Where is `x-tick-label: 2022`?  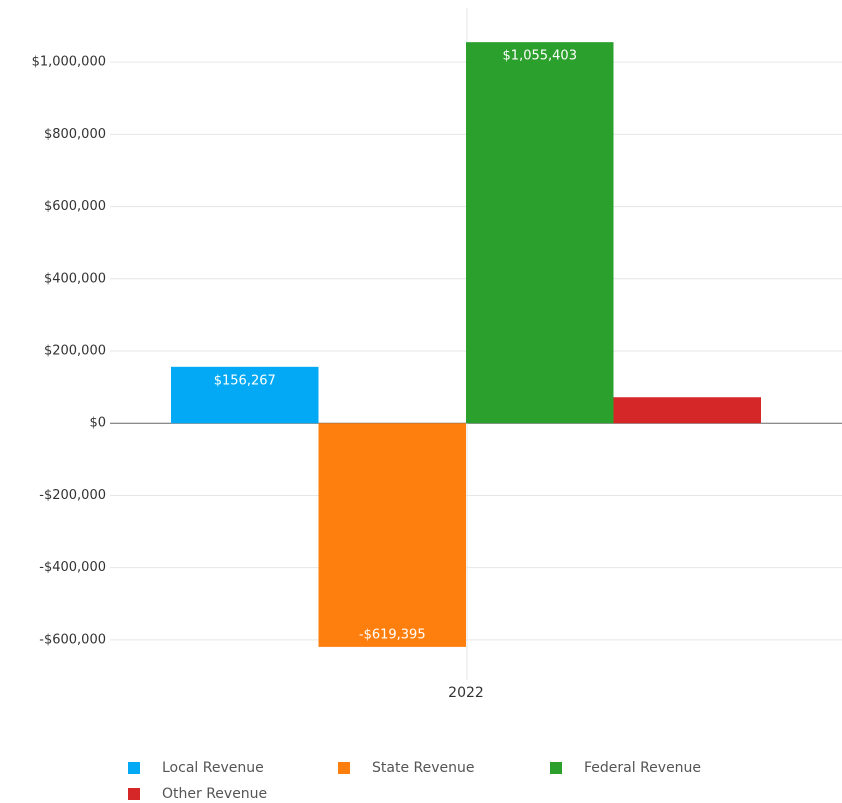 x-tick-label: 2022 is located at coordinates (466, 693).